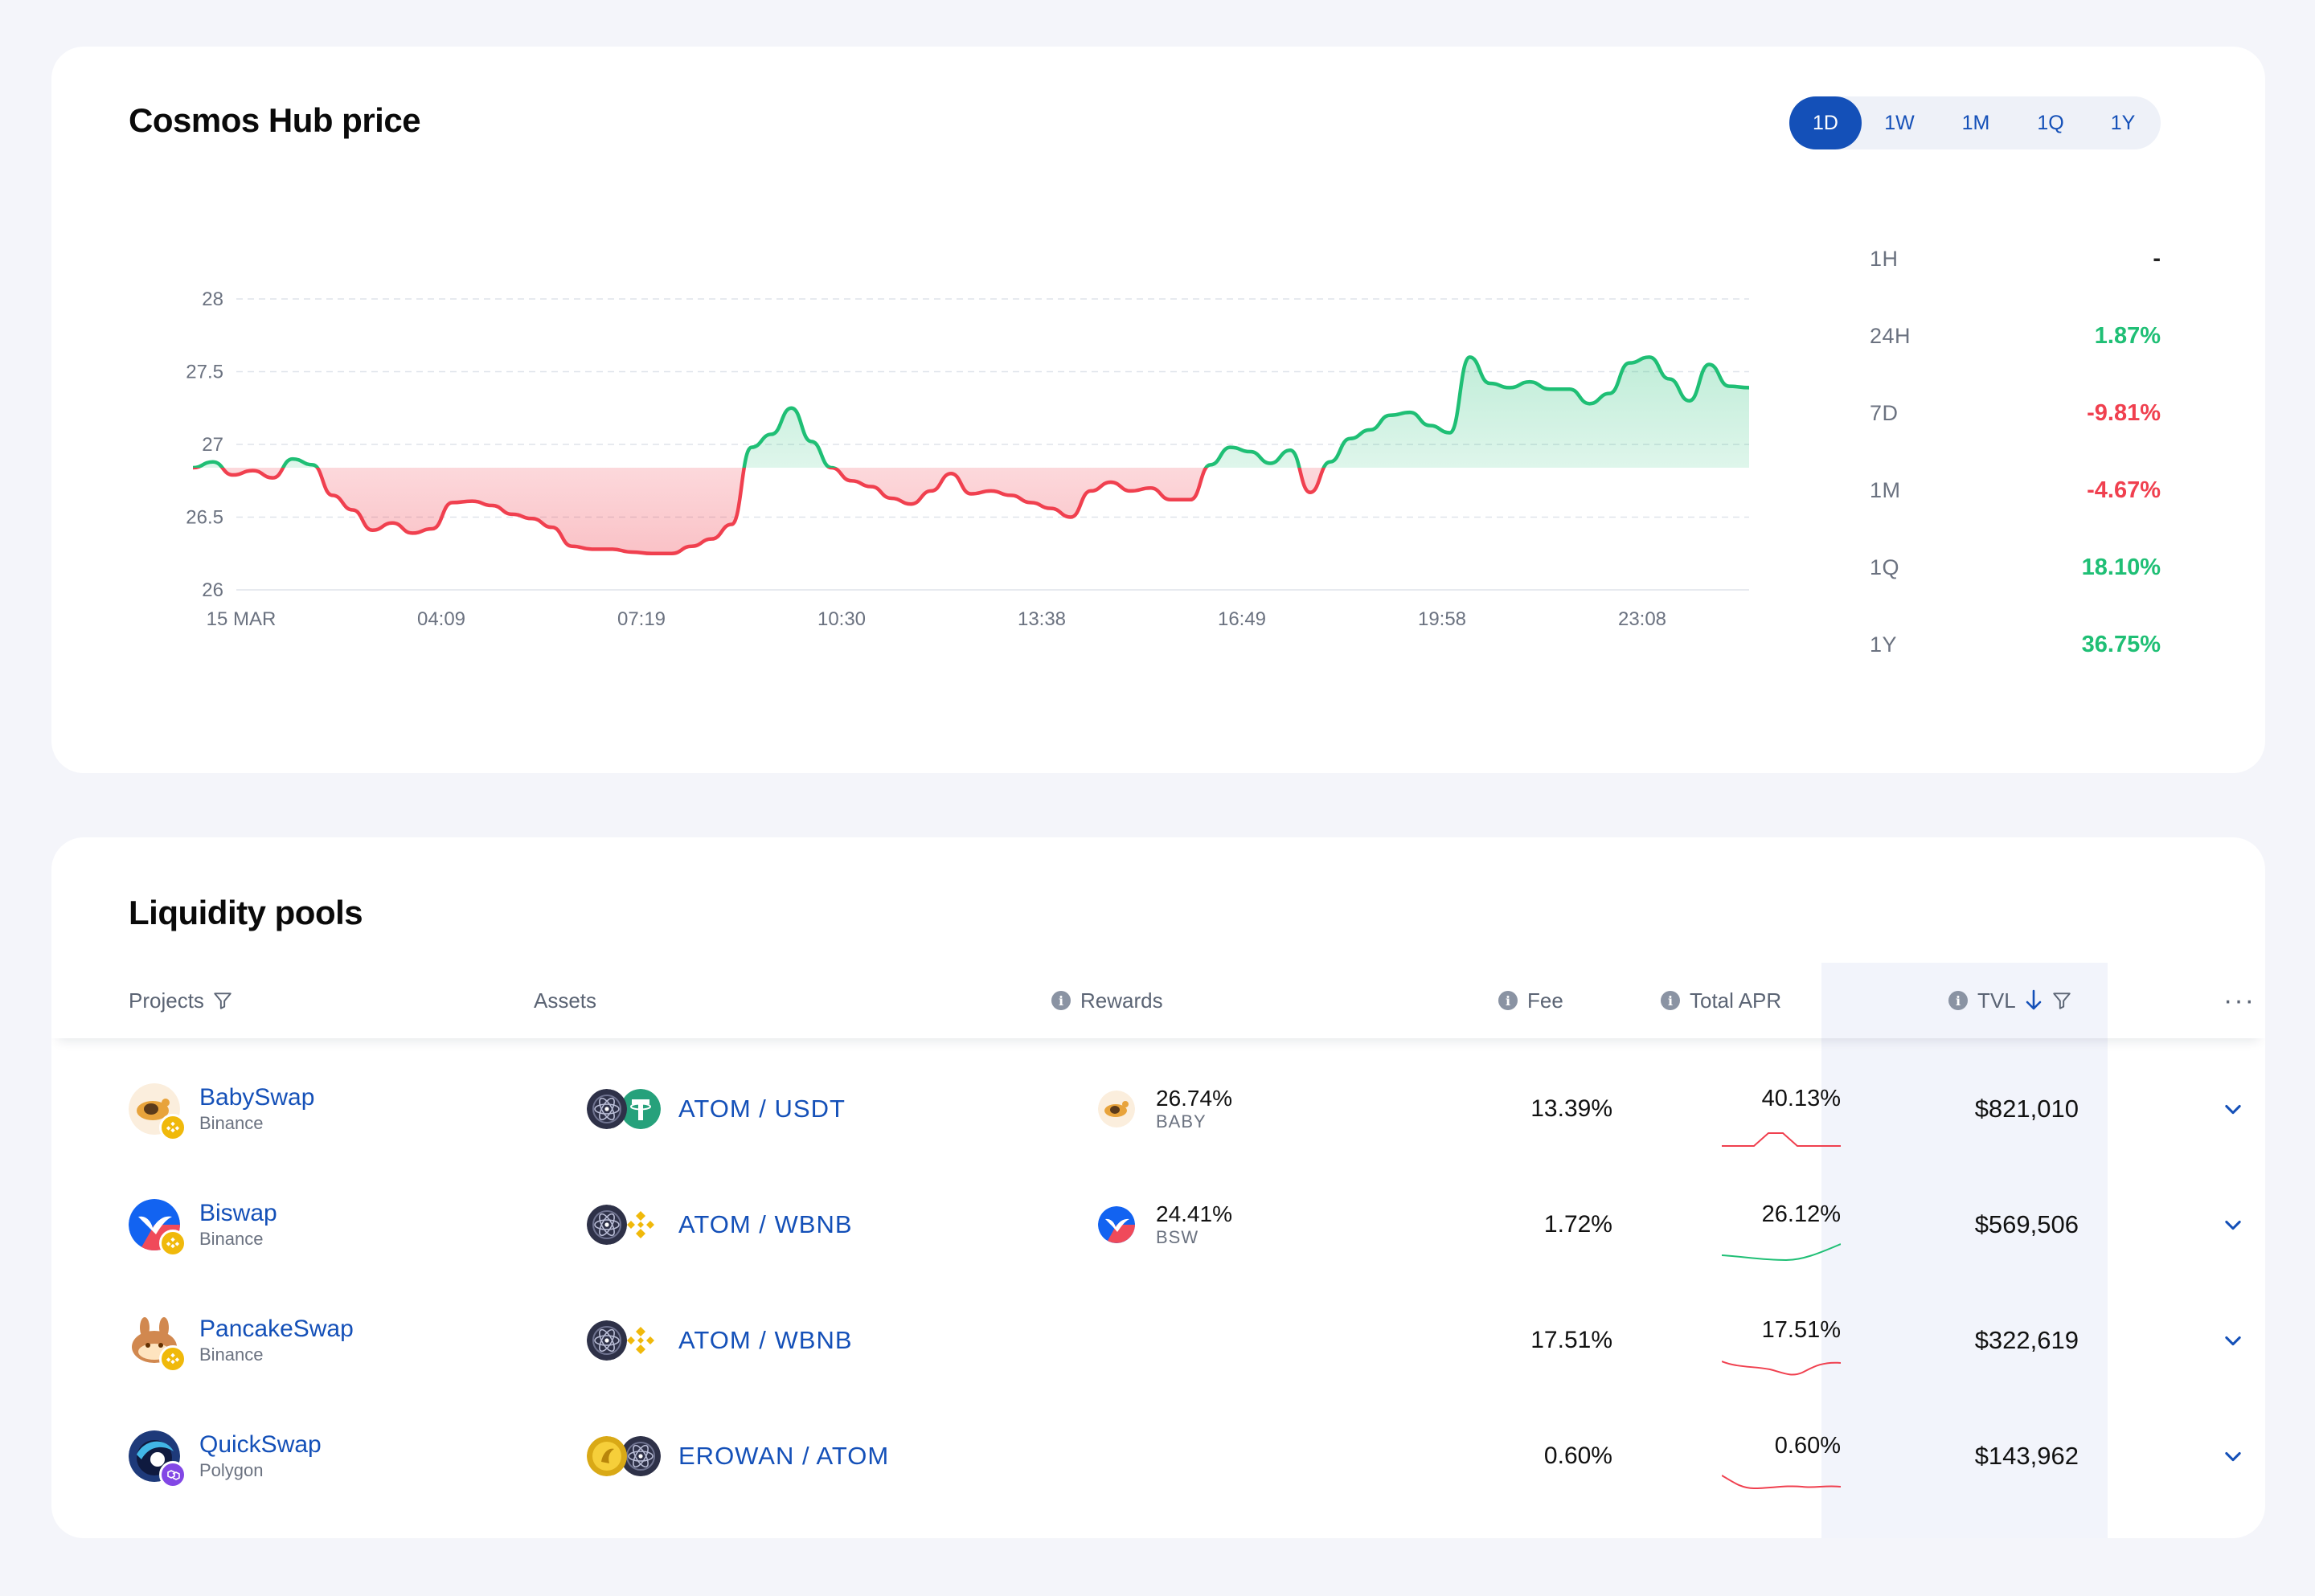  What do you see at coordinates (242, 619) in the screenshot?
I see `x-tick-label: 15 MAR` at bounding box center [242, 619].